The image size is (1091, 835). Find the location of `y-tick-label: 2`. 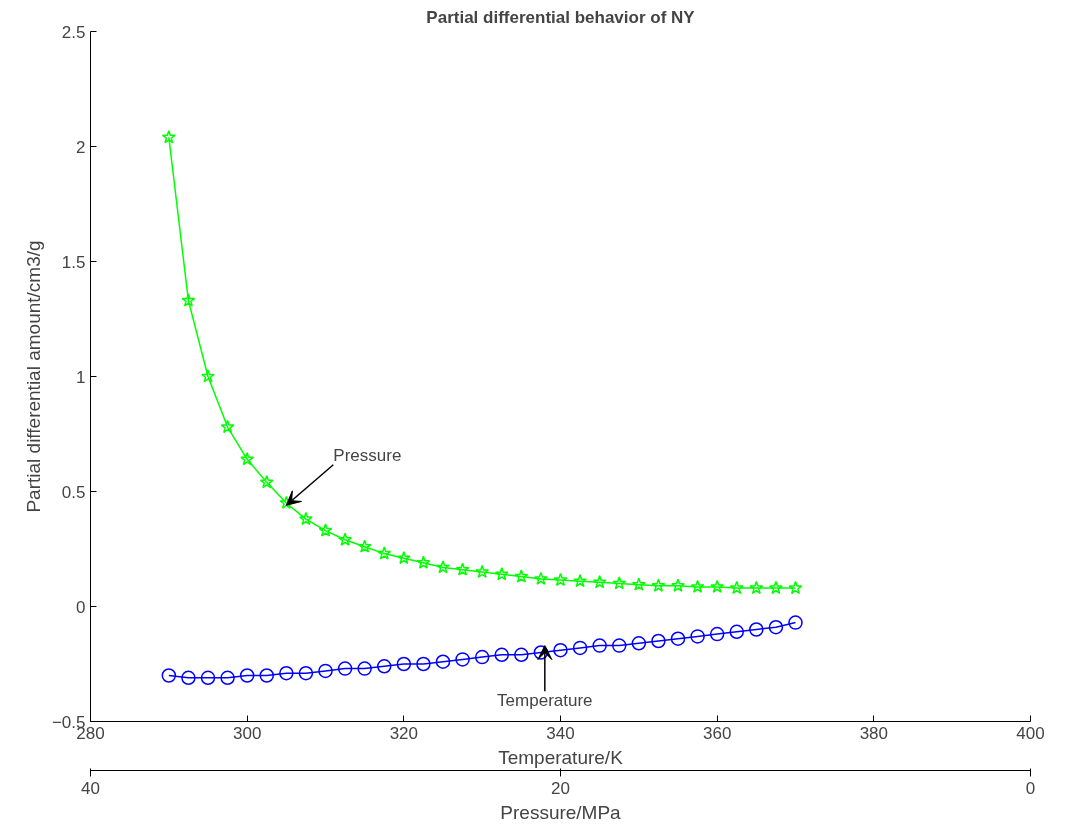

y-tick-label: 2 is located at coordinates (81, 147).